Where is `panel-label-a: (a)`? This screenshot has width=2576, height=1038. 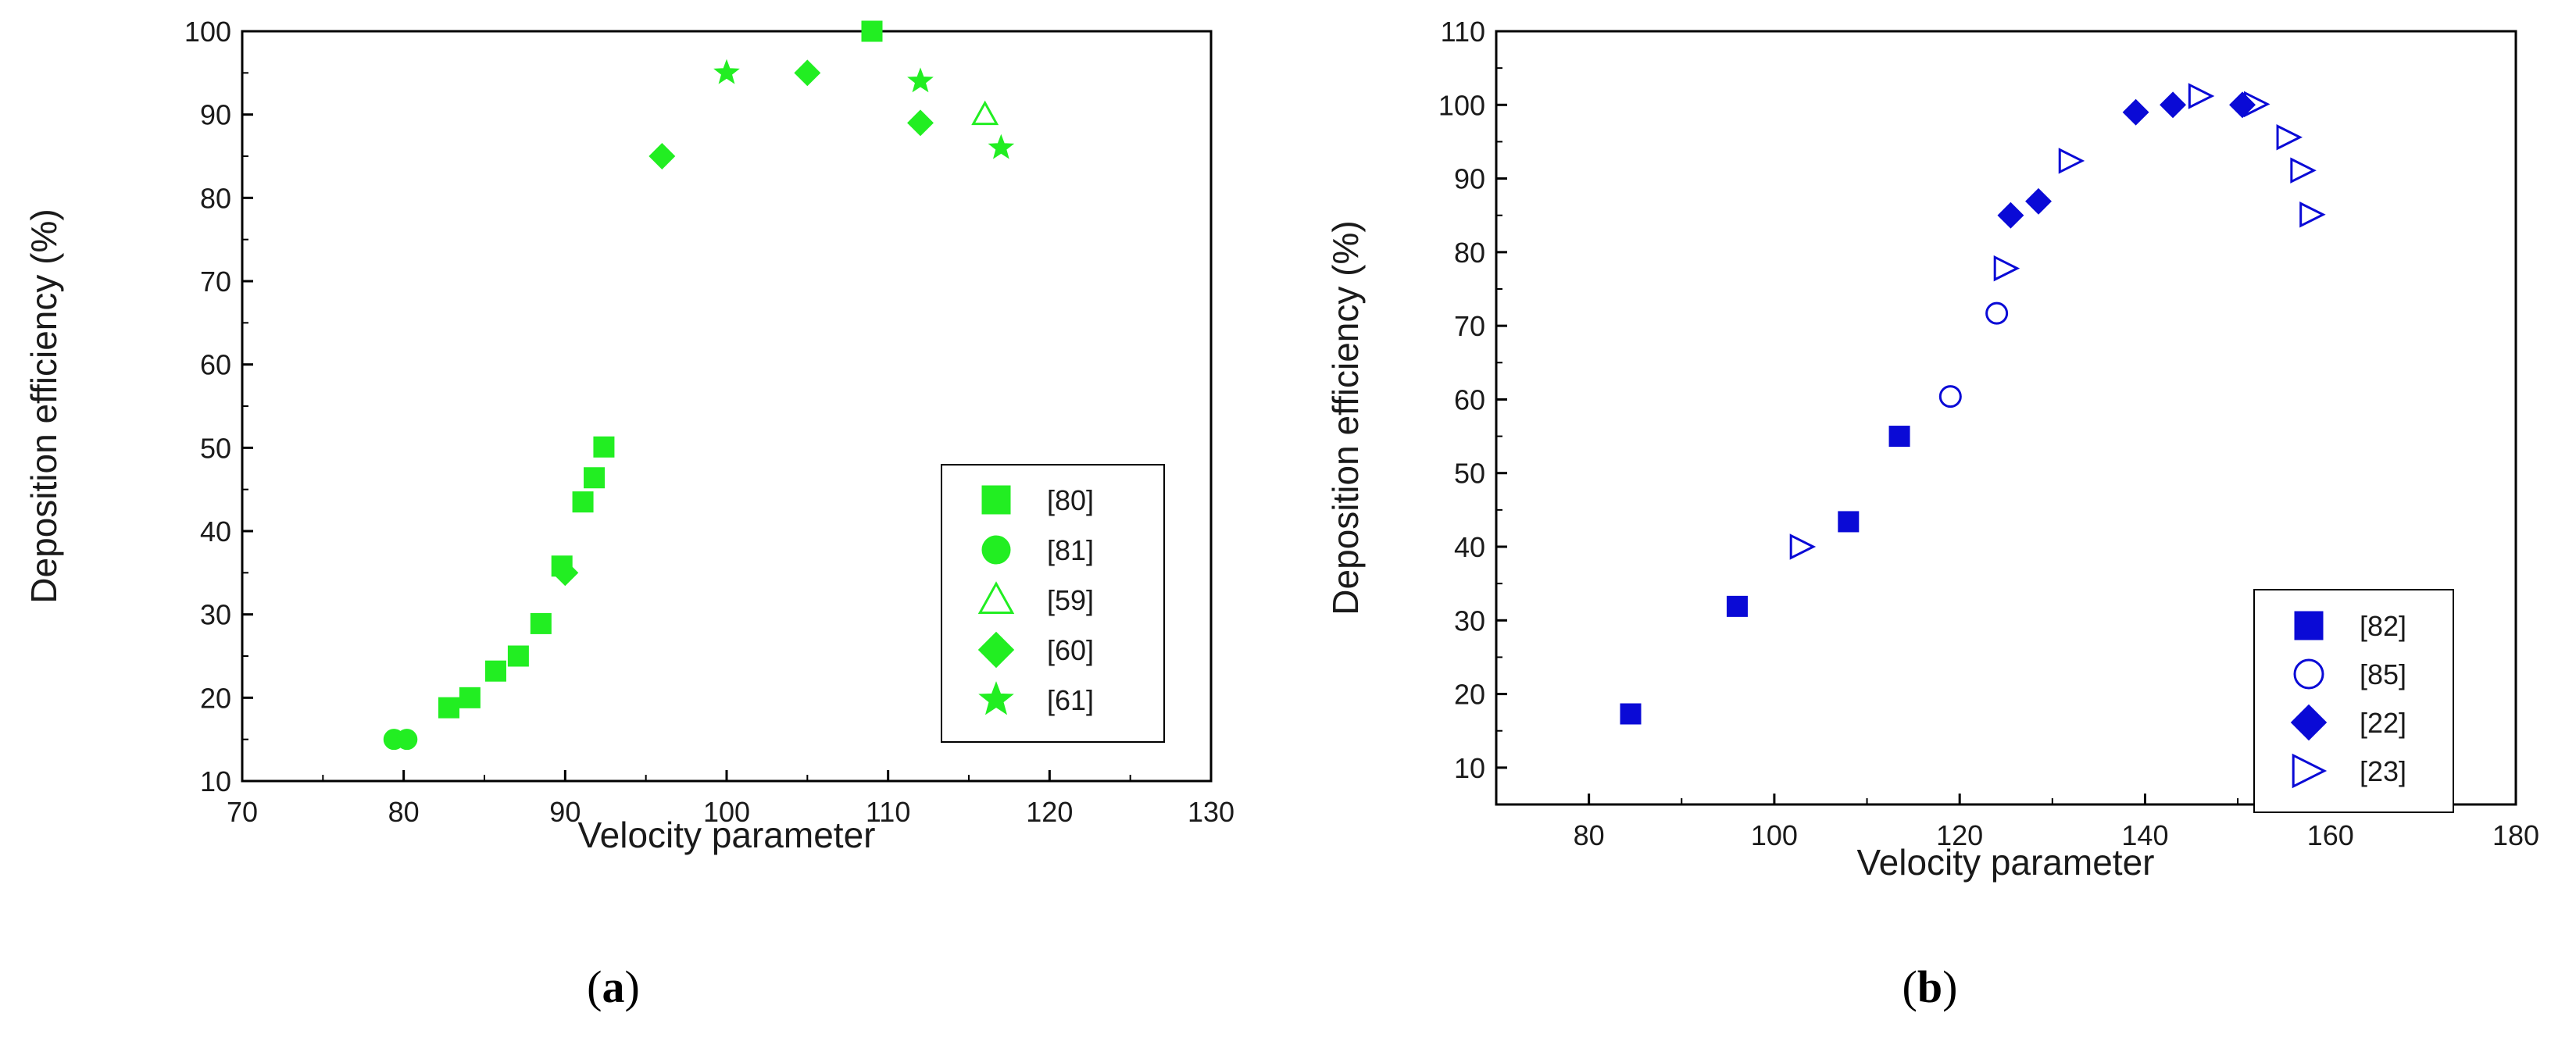
panel-label-a: (a) is located at coordinates (614, 986).